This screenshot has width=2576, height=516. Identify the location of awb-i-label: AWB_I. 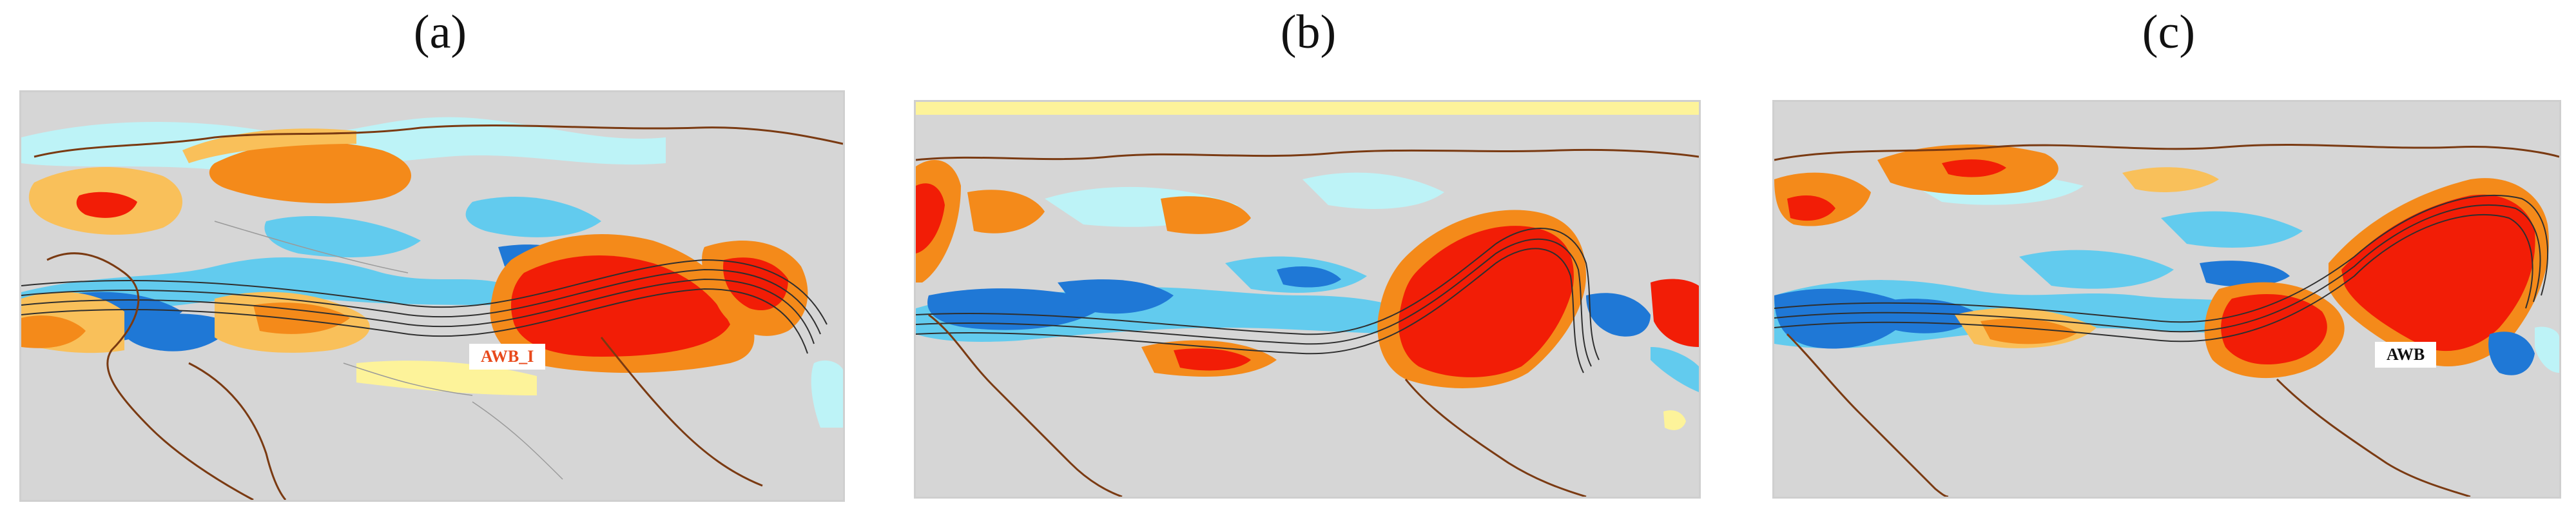
(507, 357).